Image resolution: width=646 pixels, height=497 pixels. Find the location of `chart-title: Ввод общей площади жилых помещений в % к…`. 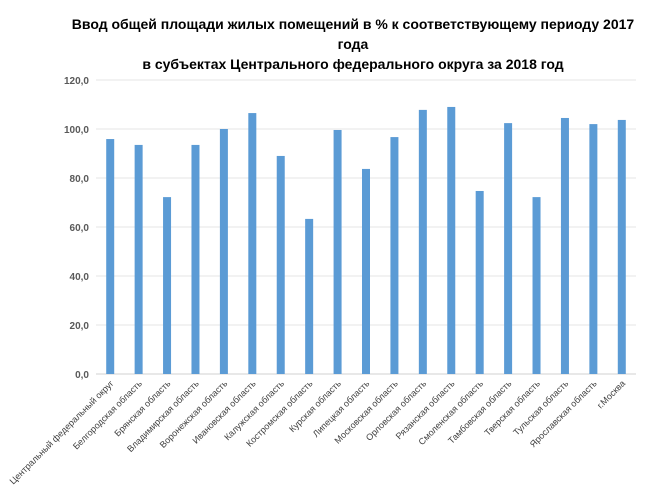

chart-title: Ввод общей площади жилых помещений в % к… is located at coordinates (323, 44).